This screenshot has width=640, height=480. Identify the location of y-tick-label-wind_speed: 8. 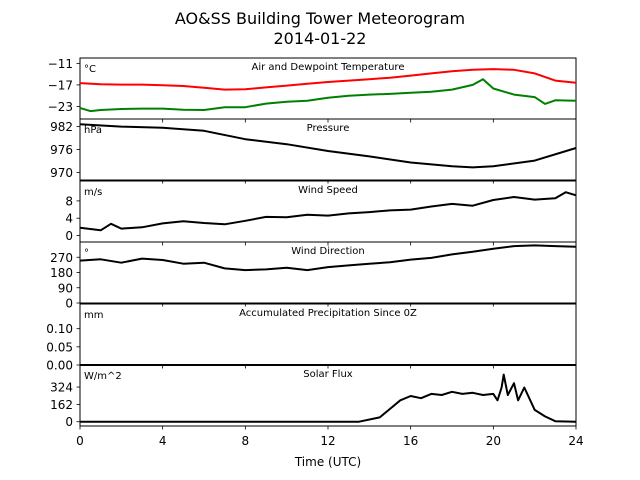
(69, 201).